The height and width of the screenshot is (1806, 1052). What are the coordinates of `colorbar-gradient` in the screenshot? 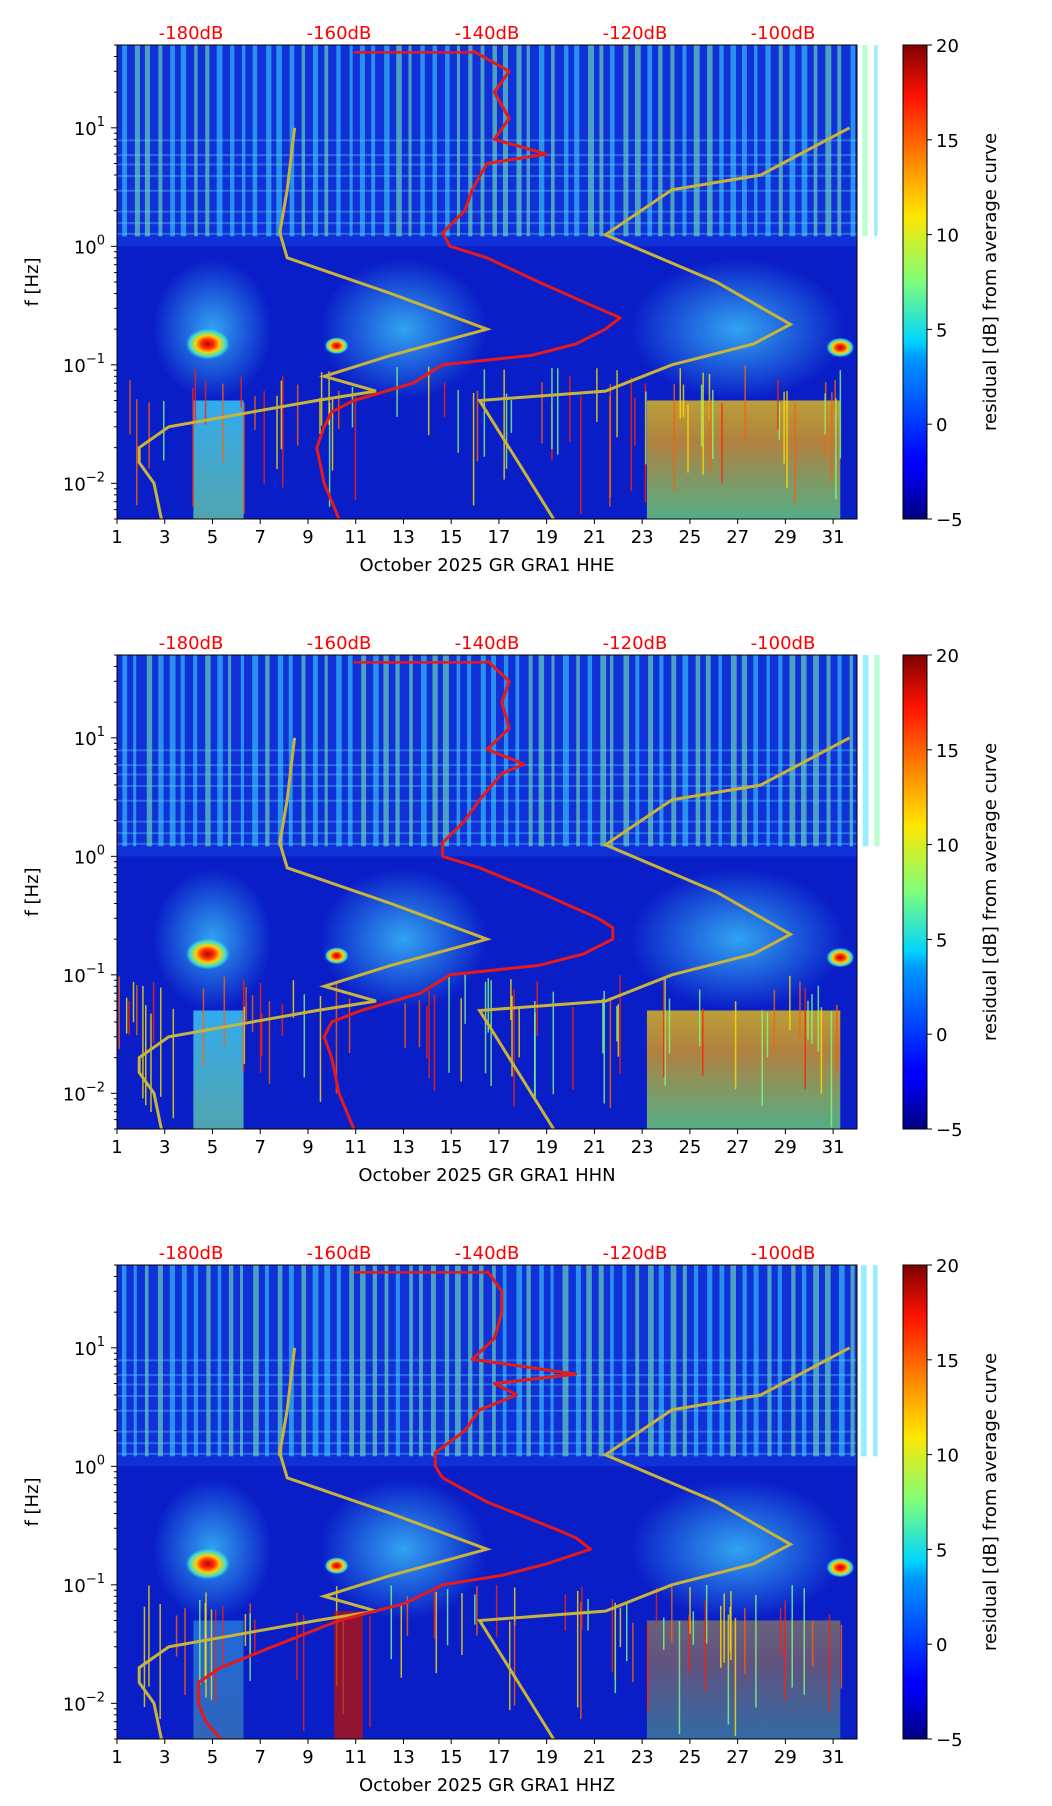 It's located at (915, 892).